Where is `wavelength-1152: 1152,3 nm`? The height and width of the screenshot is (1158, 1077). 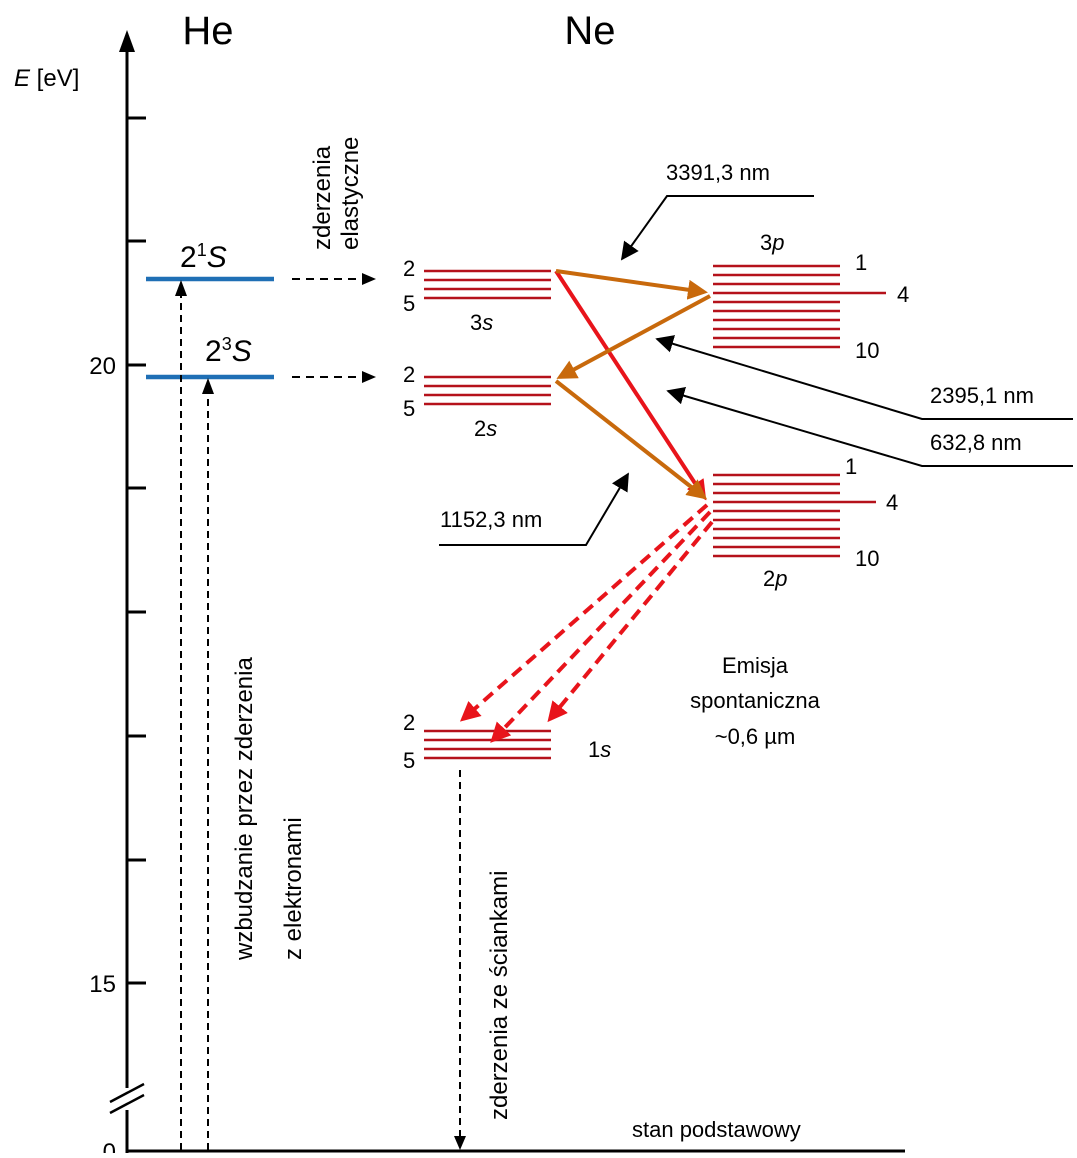
wavelength-1152: 1152,3 nm is located at coordinates (491, 519).